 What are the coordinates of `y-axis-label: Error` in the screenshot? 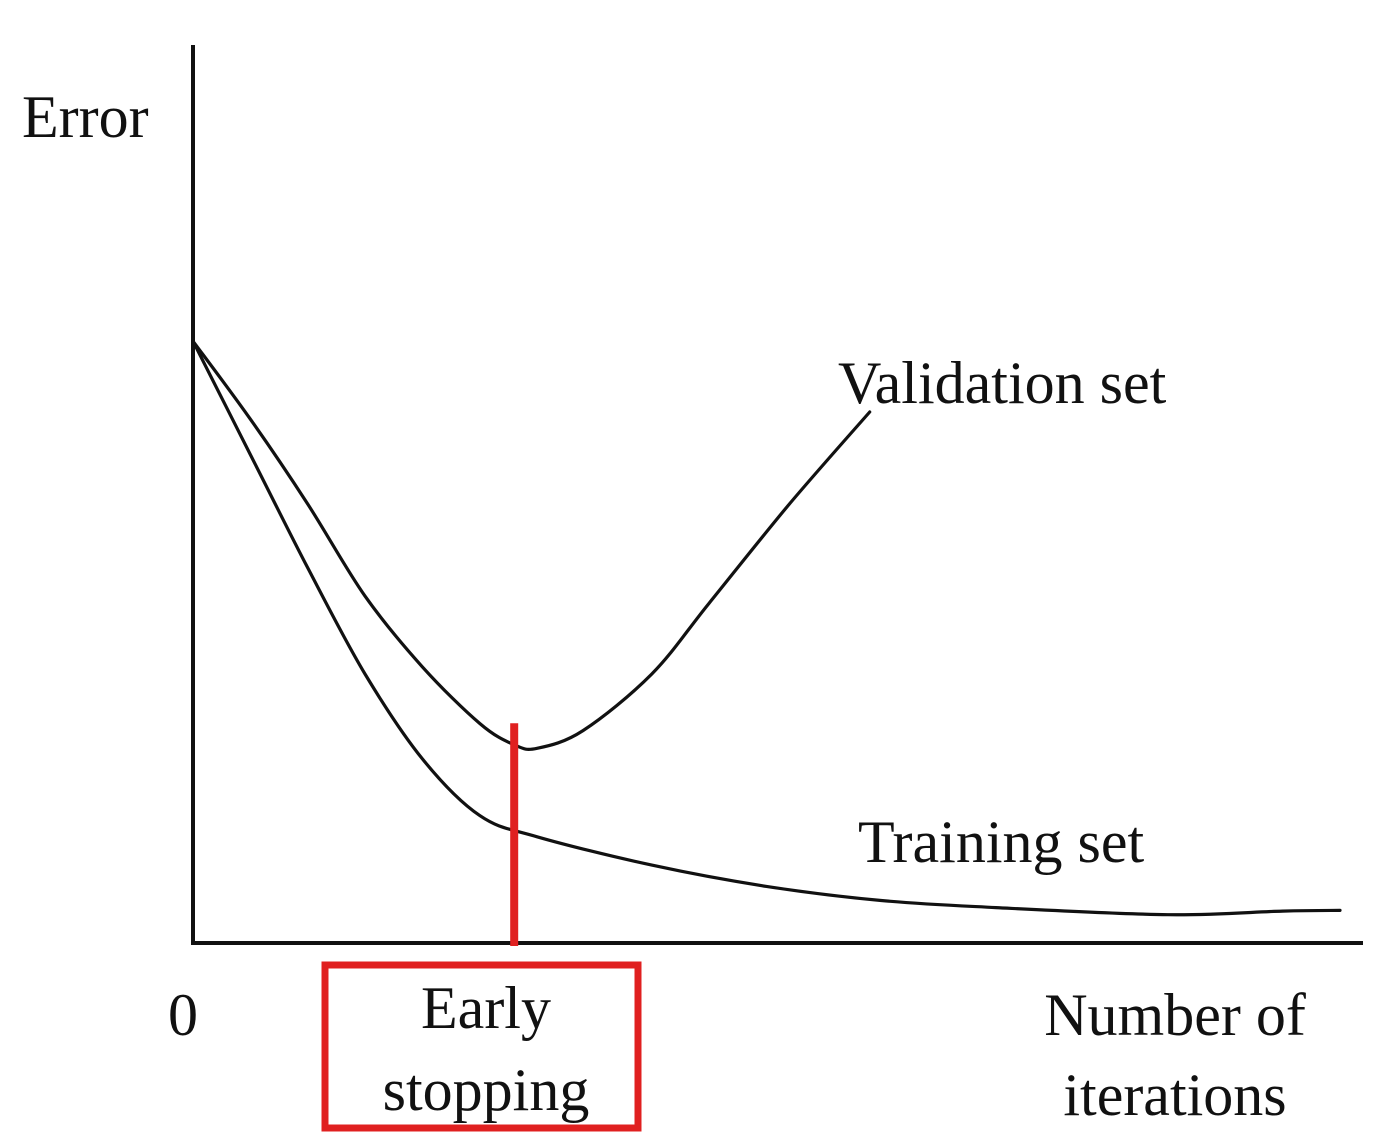 It's located at (85, 117).